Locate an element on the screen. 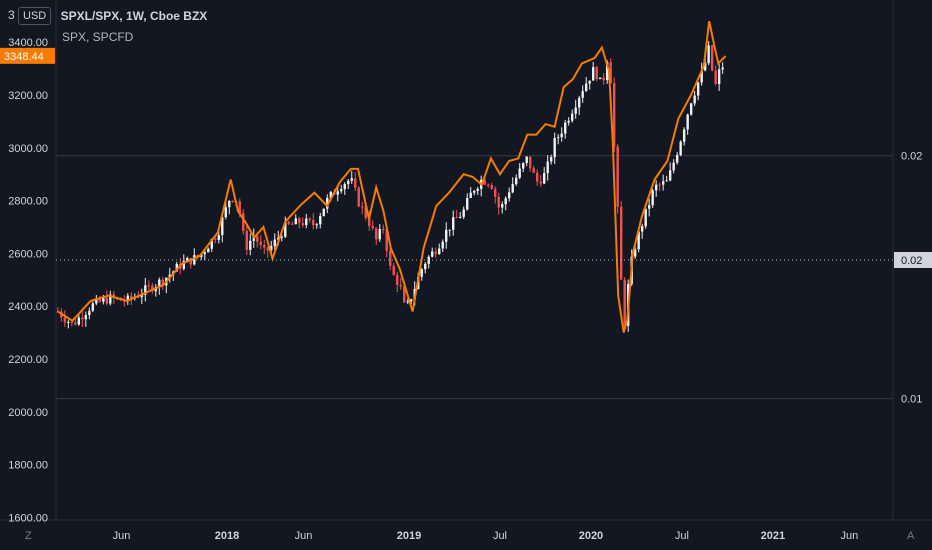  symbol-title: SPXL/SPX, 1W, Cboe BZX is located at coordinates (134, 16).